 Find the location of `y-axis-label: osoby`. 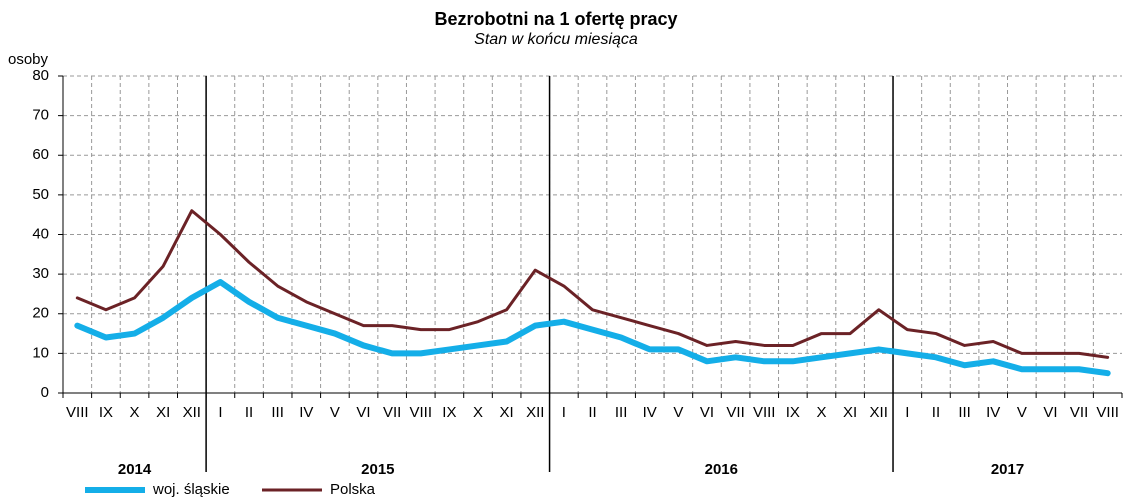

y-axis-label: osoby is located at coordinates (28, 59).